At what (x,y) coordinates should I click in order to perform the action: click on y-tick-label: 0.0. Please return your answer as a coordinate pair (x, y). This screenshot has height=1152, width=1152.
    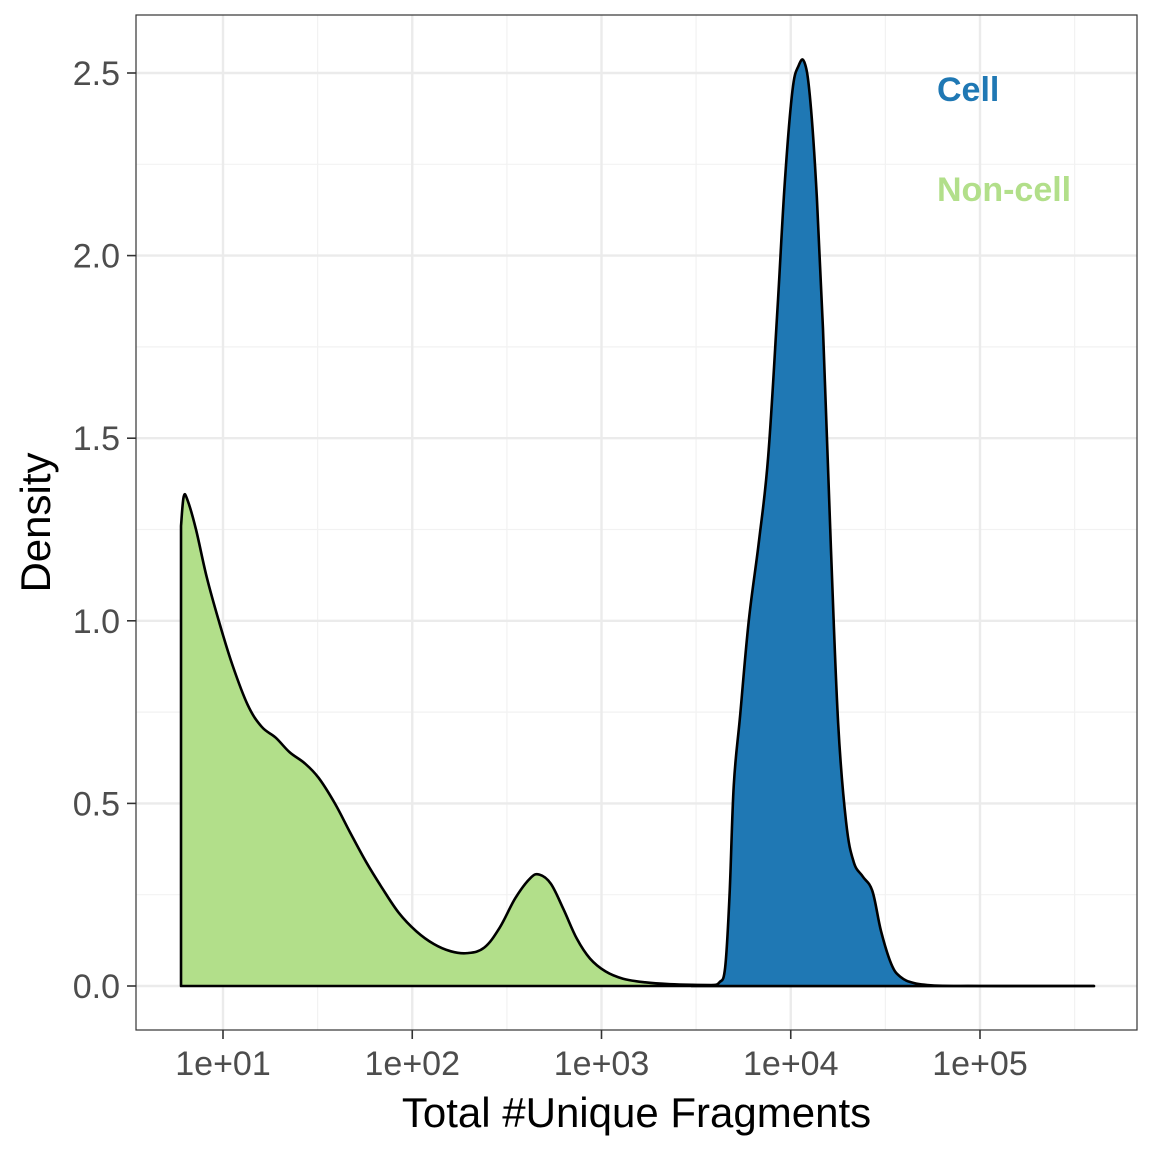
    Looking at the image, I should click on (96, 987).